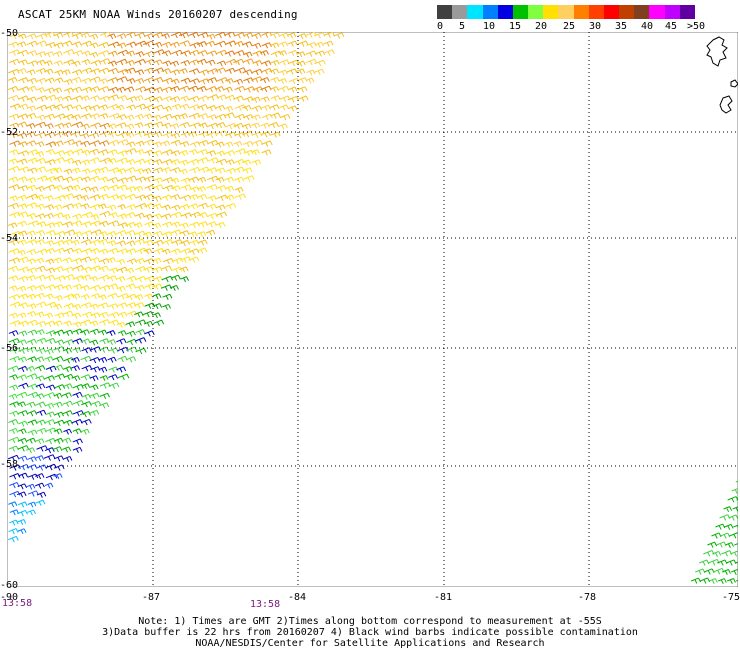  What do you see at coordinates (9, 132) in the screenshot?
I see `latitude-label: -52` at bounding box center [9, 132].